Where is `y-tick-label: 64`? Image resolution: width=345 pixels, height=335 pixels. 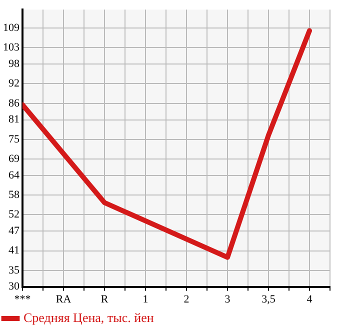 y-tick-label: 64 is located at coordinates (14, 175).